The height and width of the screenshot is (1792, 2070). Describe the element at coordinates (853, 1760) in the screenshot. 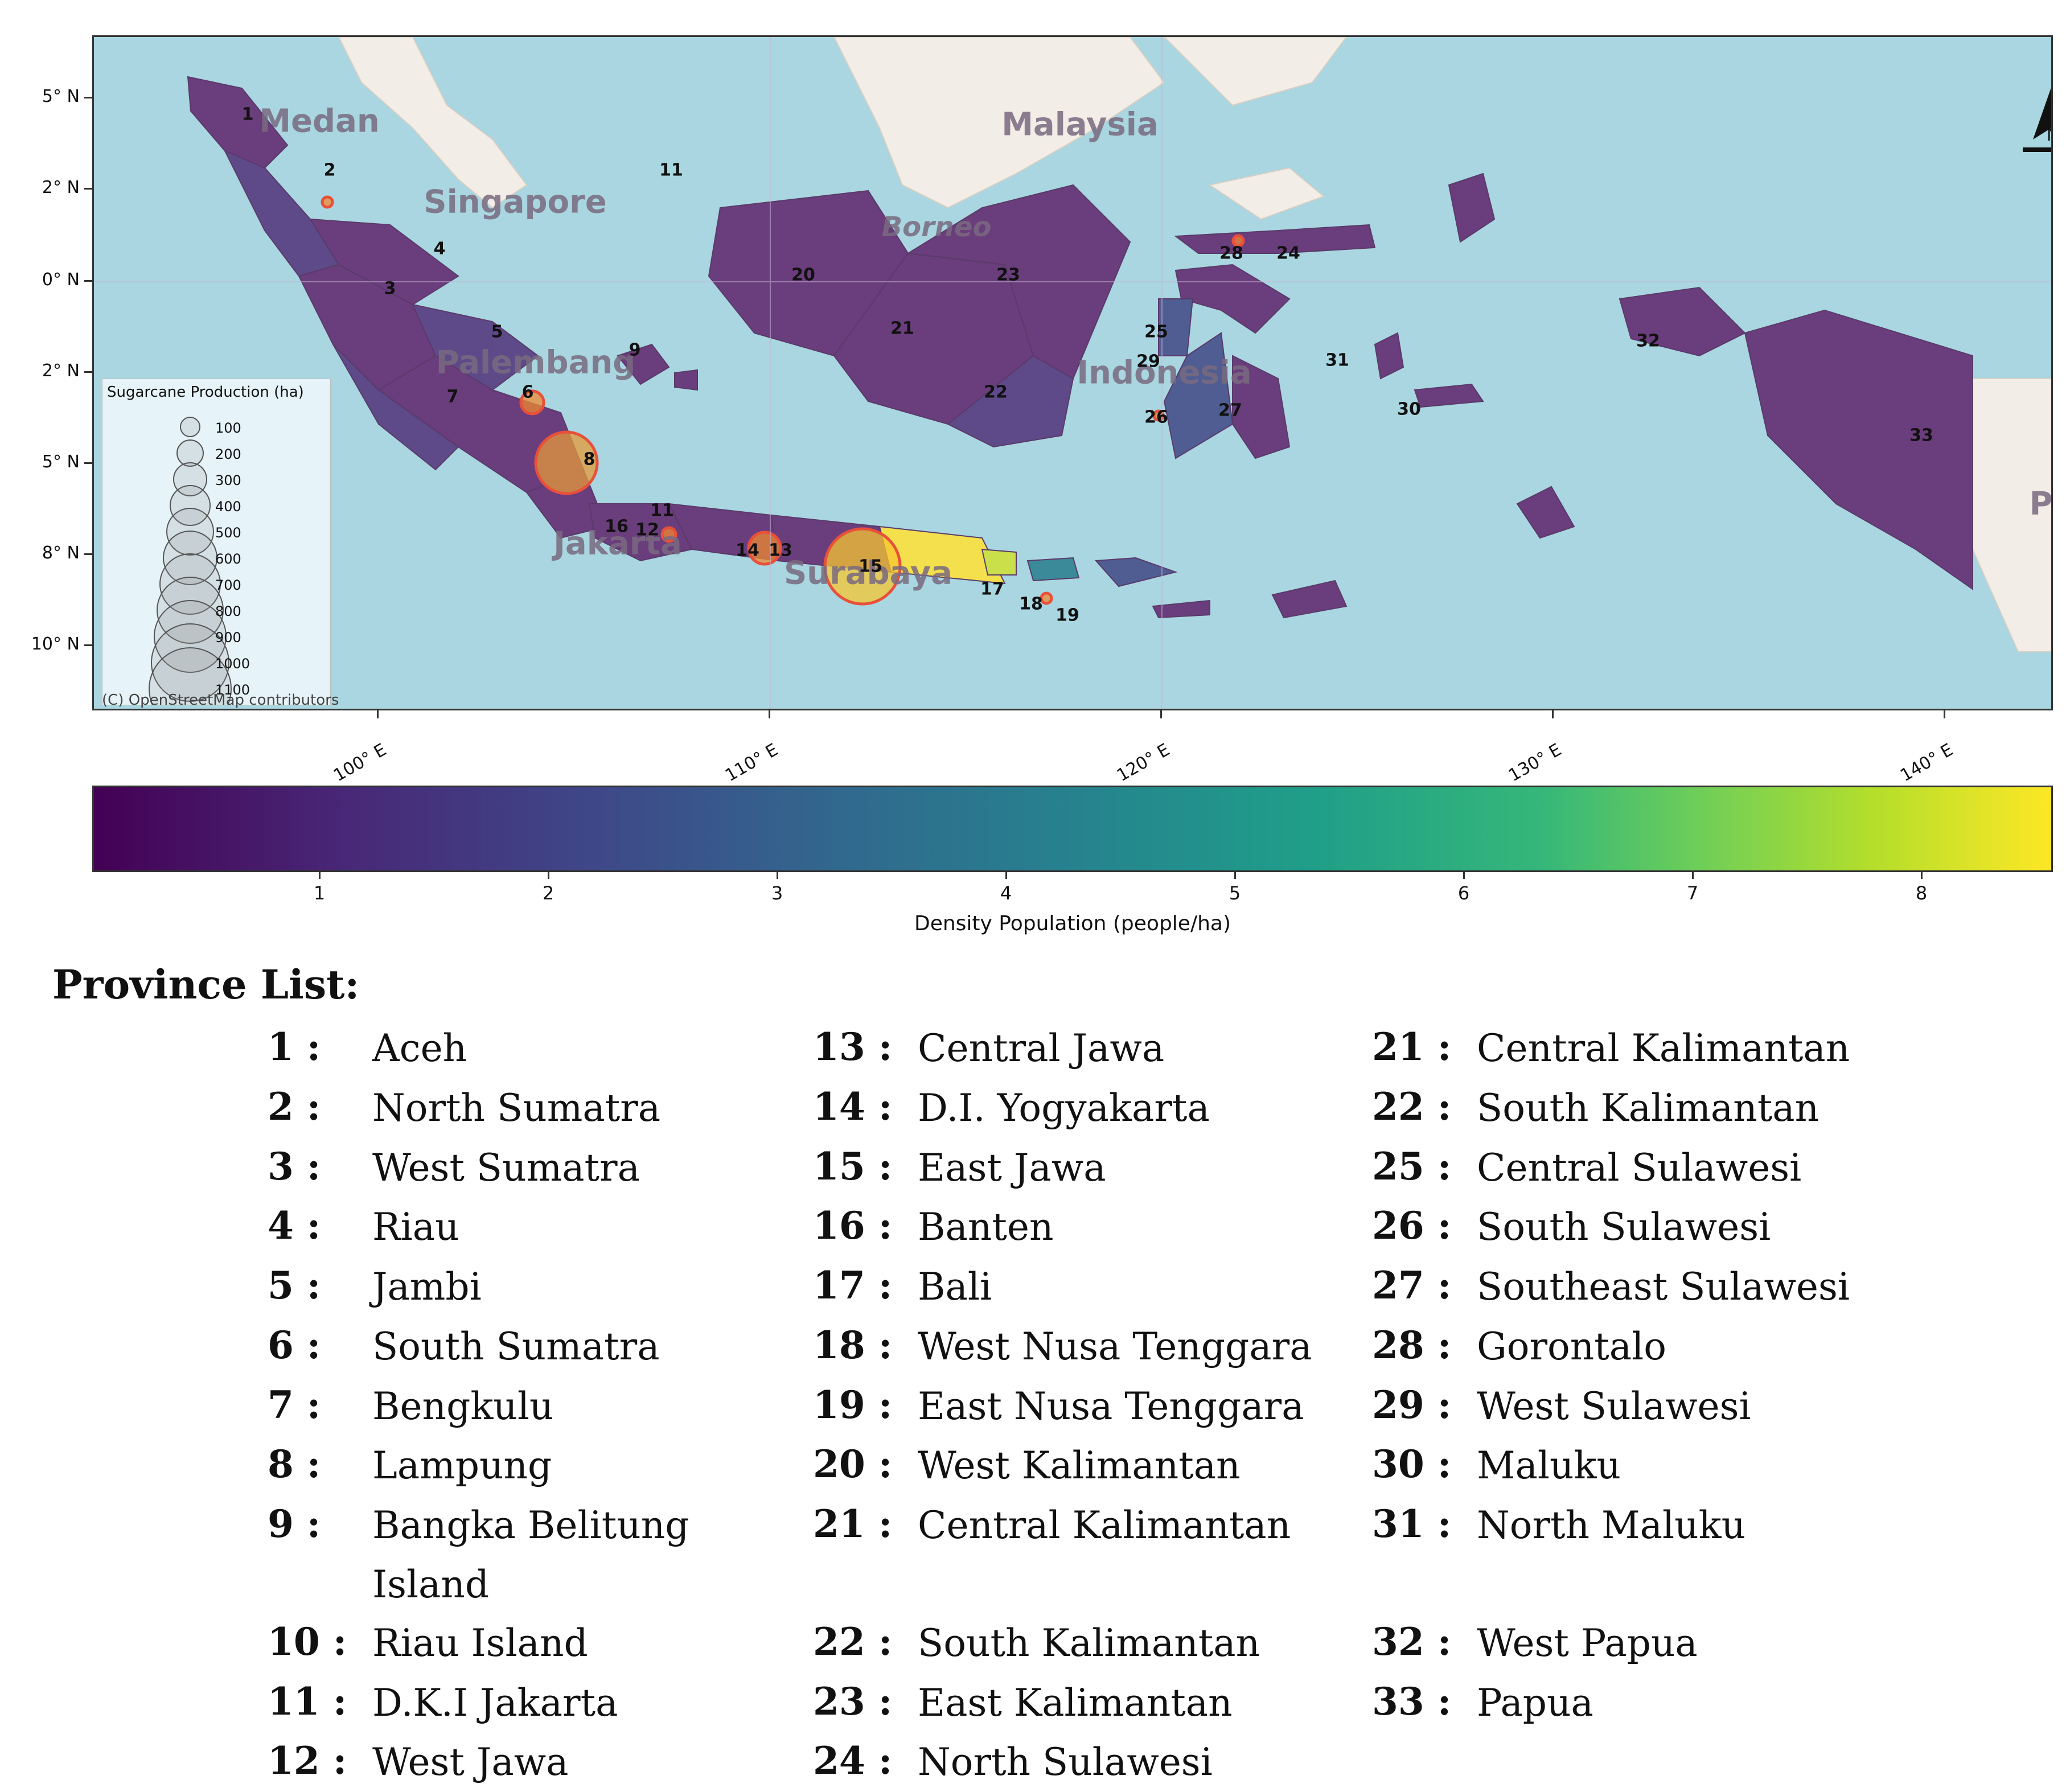

I see `province-list-number: 24 :` at that location.